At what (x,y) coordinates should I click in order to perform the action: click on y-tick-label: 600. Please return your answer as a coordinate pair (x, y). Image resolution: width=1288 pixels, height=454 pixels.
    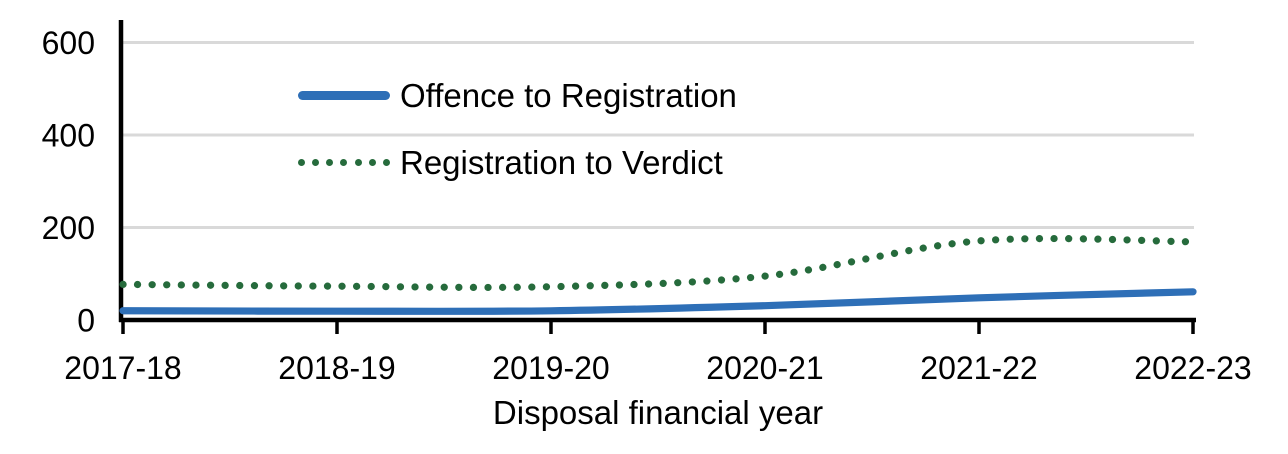
    Looking at the image, I should click on (68, 43).